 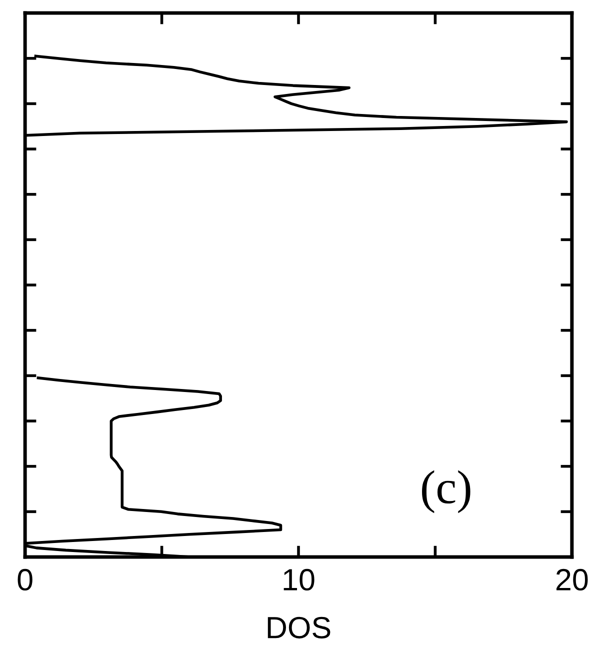 What do you see at coordinates (572, 579) in the screenshot?
I see `x-tick-label: 20` at bounding box center [572, 579].